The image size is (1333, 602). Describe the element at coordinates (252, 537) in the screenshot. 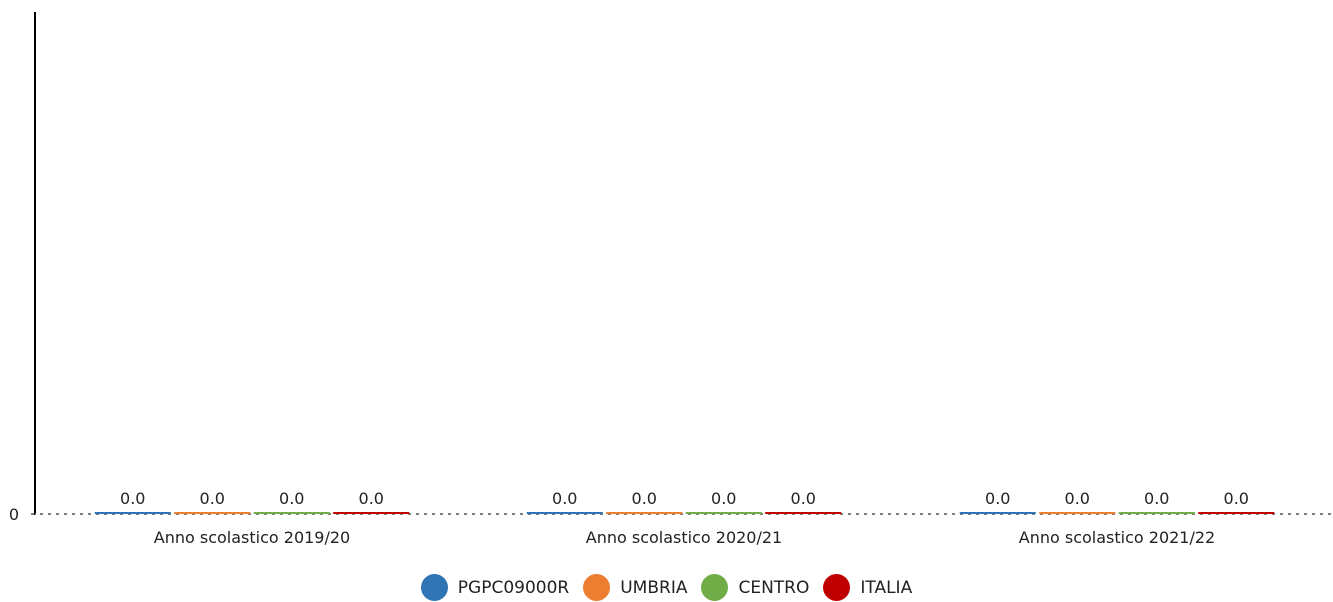

I see `x-tick-label: Anno scolastico 2019/20` at that location.